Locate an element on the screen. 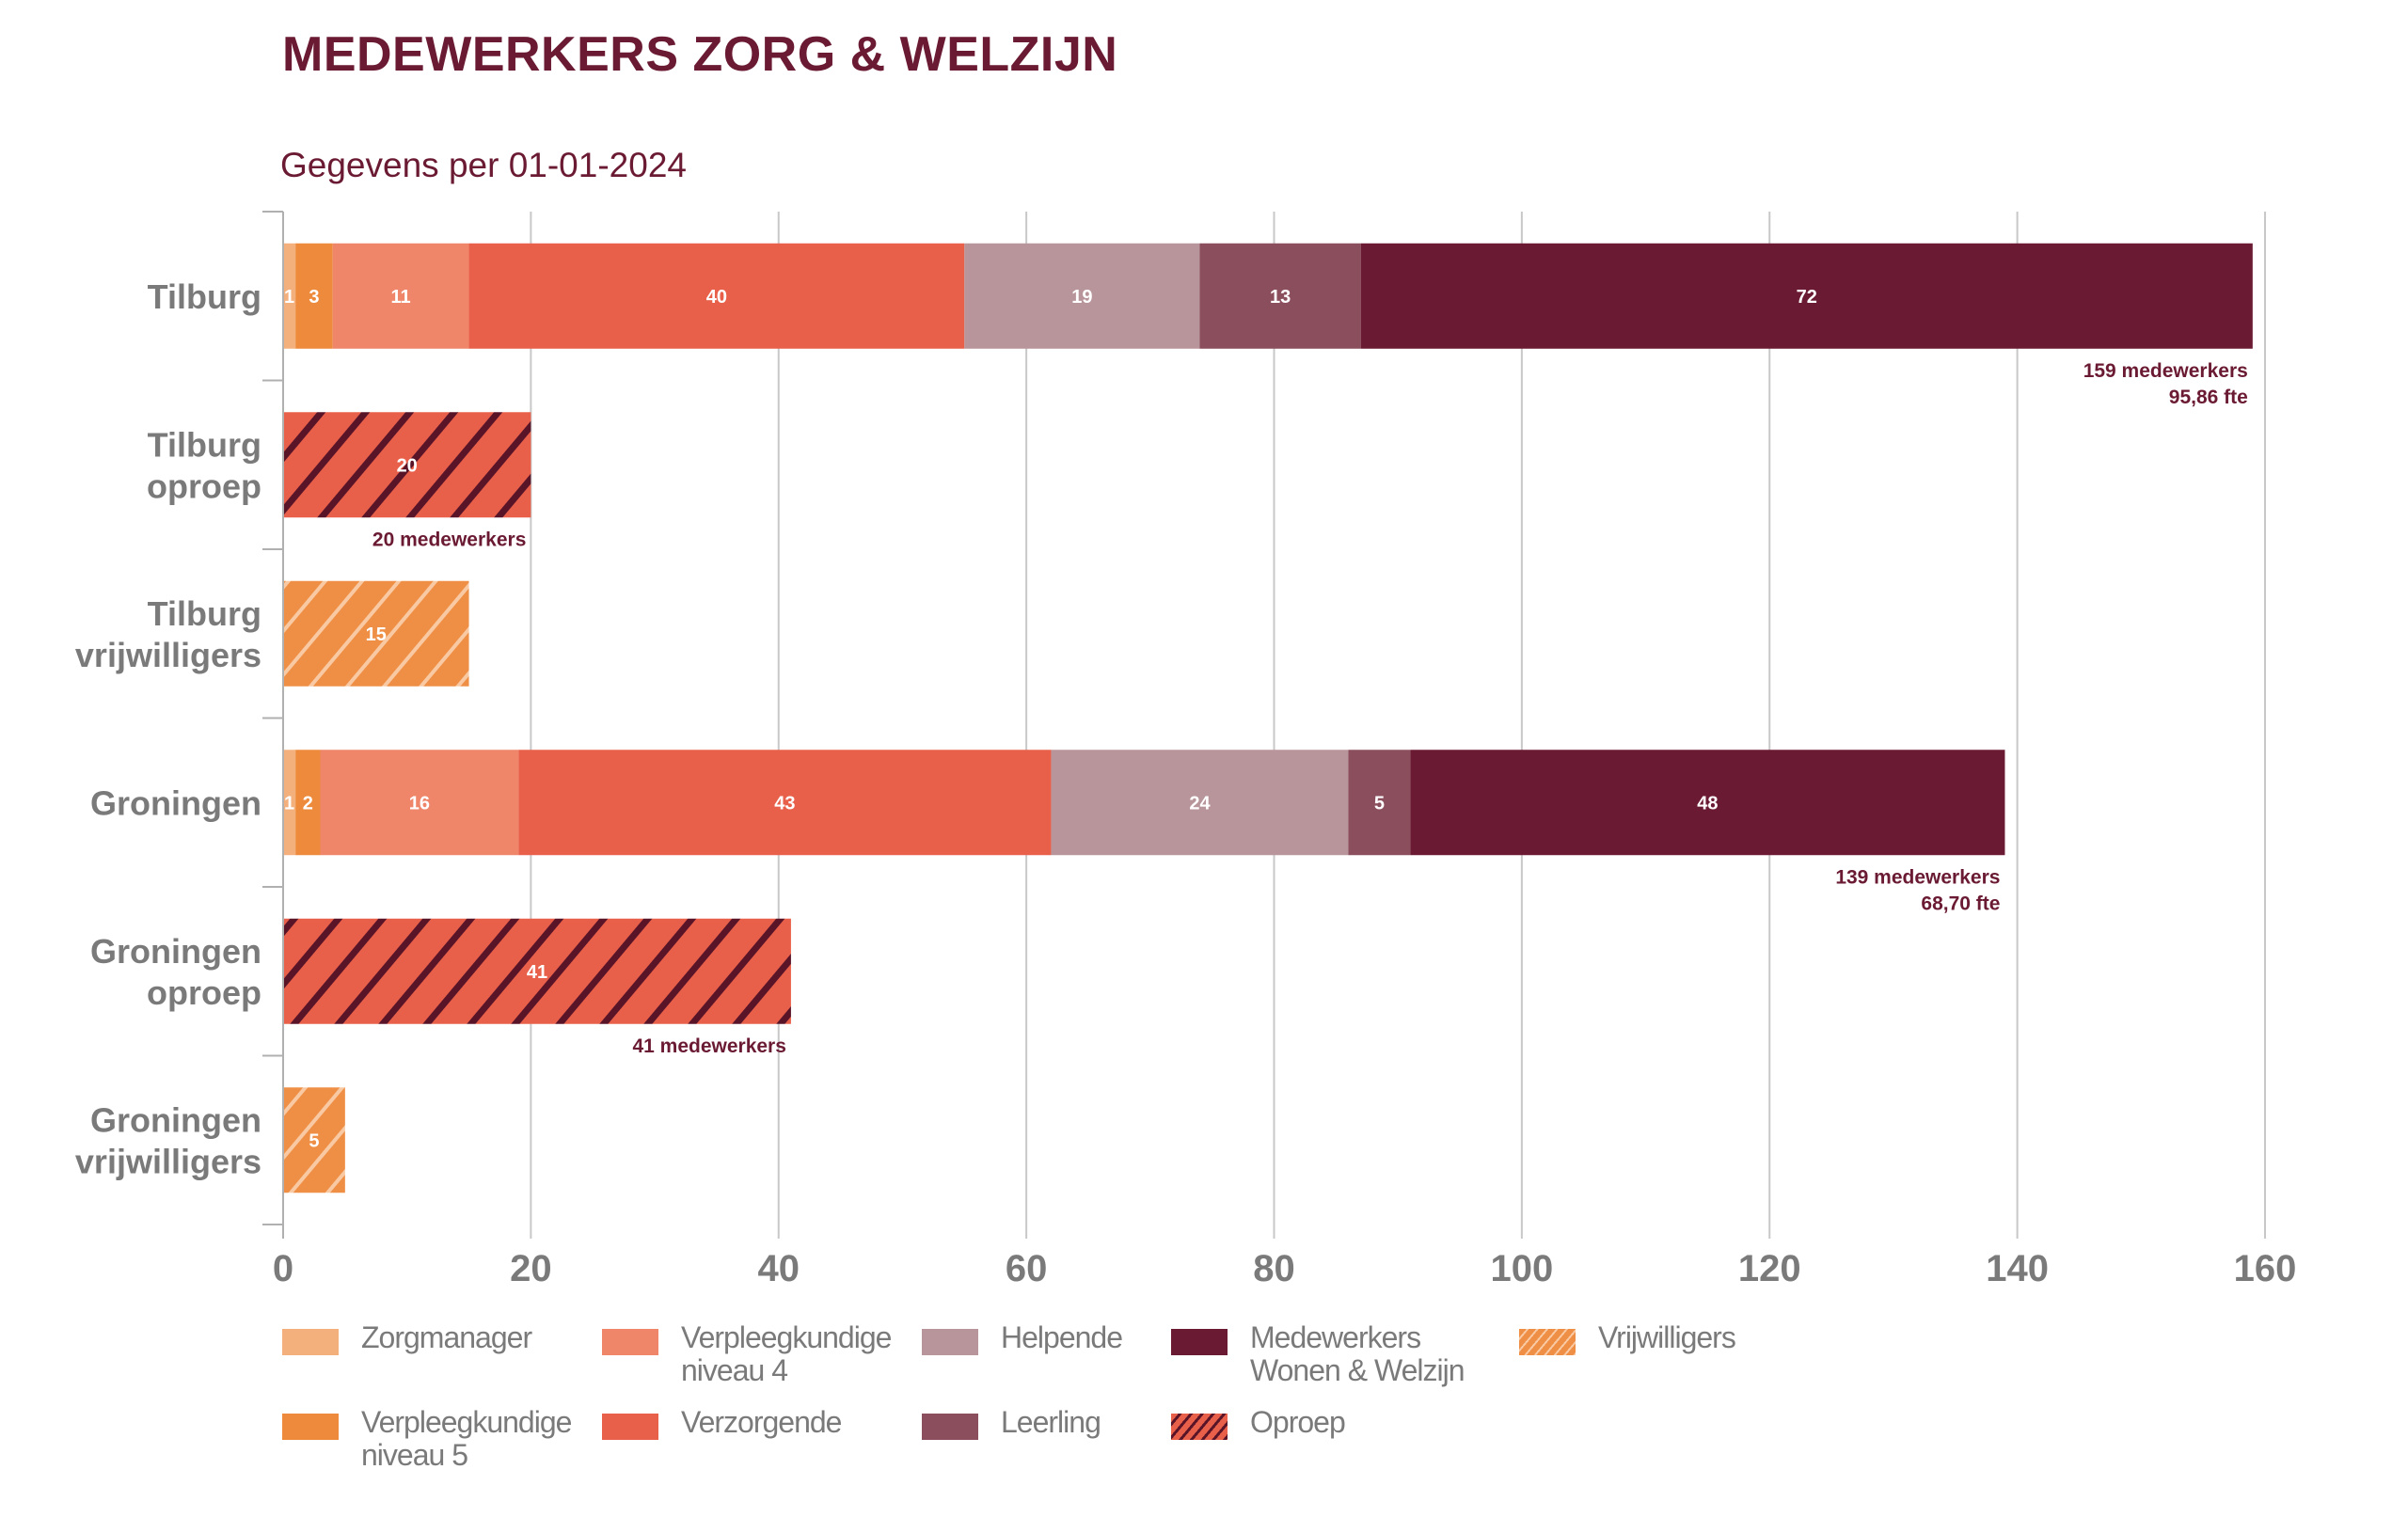 The width and height of the screenshot is (2408, 1517). legend-label: Medewerkers Wonen & Welzijn is located at coordinates (1358, 1353).